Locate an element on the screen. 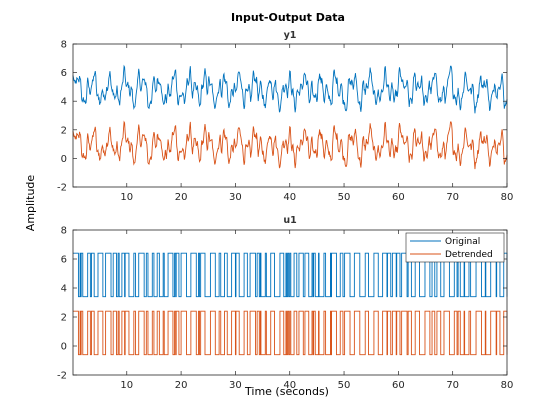  y-axis-label: Amplitude is located at coordinates (30, 203).